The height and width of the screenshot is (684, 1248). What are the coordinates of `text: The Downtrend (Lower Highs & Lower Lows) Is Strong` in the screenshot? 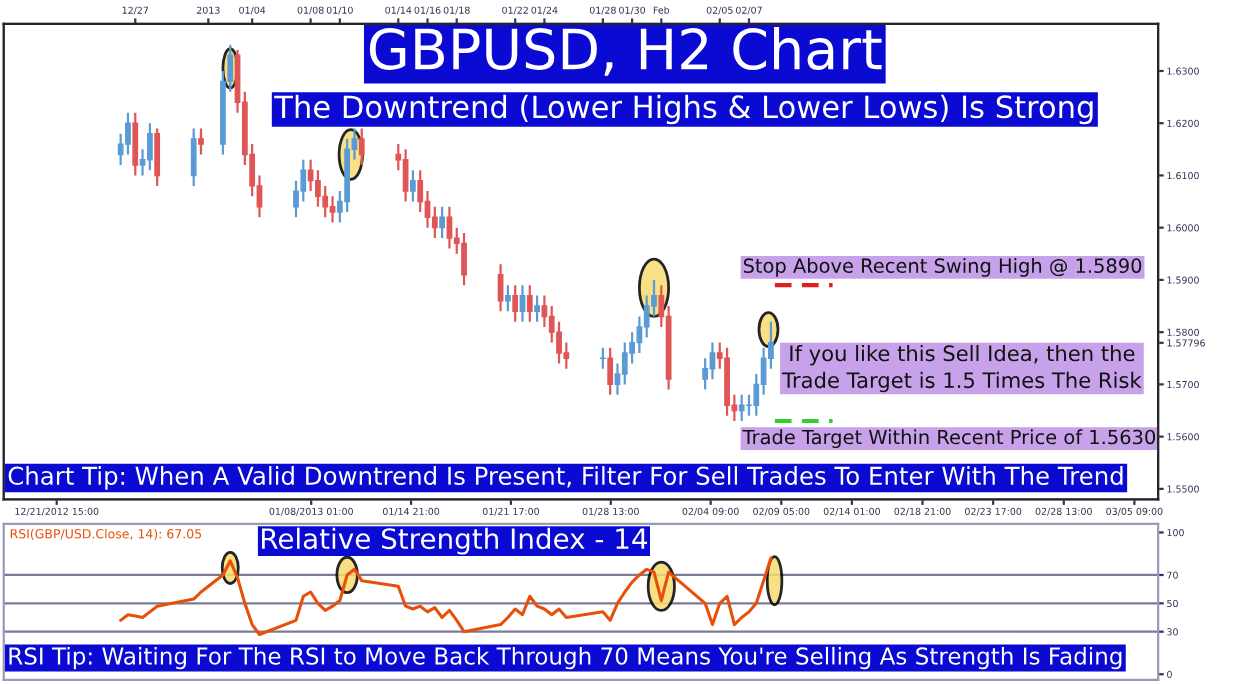 It's located at (683, 109).